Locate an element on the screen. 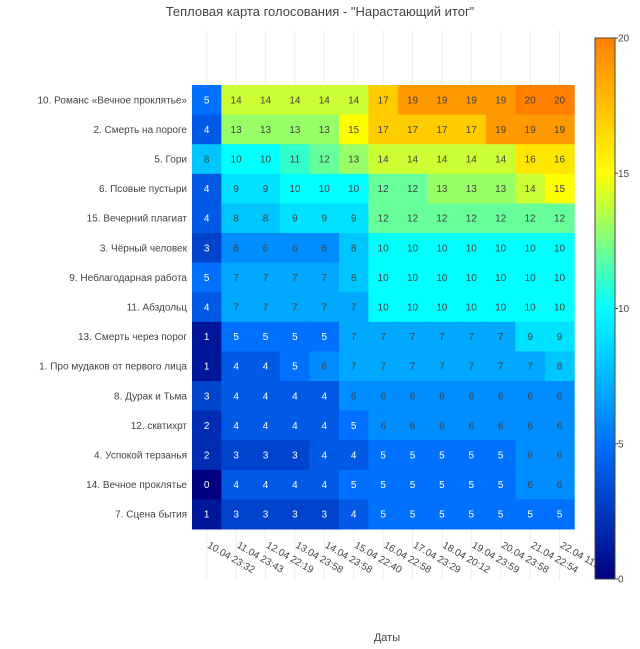  y-tick-label: 5. Гори is located at coordinates (170, 160).